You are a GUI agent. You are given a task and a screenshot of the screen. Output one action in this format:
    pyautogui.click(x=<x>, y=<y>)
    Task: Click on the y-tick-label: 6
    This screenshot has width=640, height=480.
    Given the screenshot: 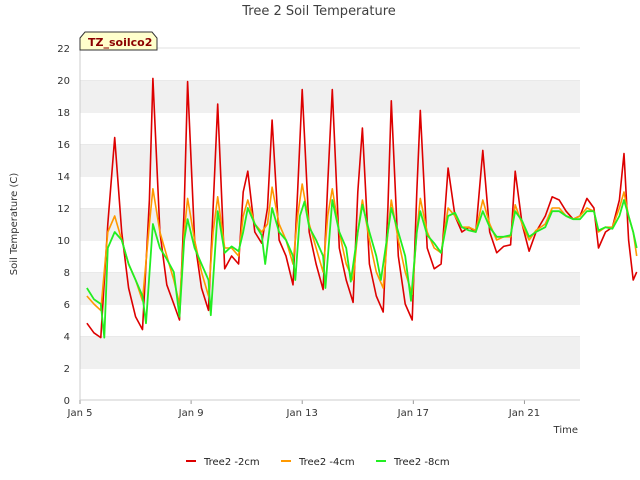 What is the action you would take?
    pyautogui.click(x=67, y=305)
    